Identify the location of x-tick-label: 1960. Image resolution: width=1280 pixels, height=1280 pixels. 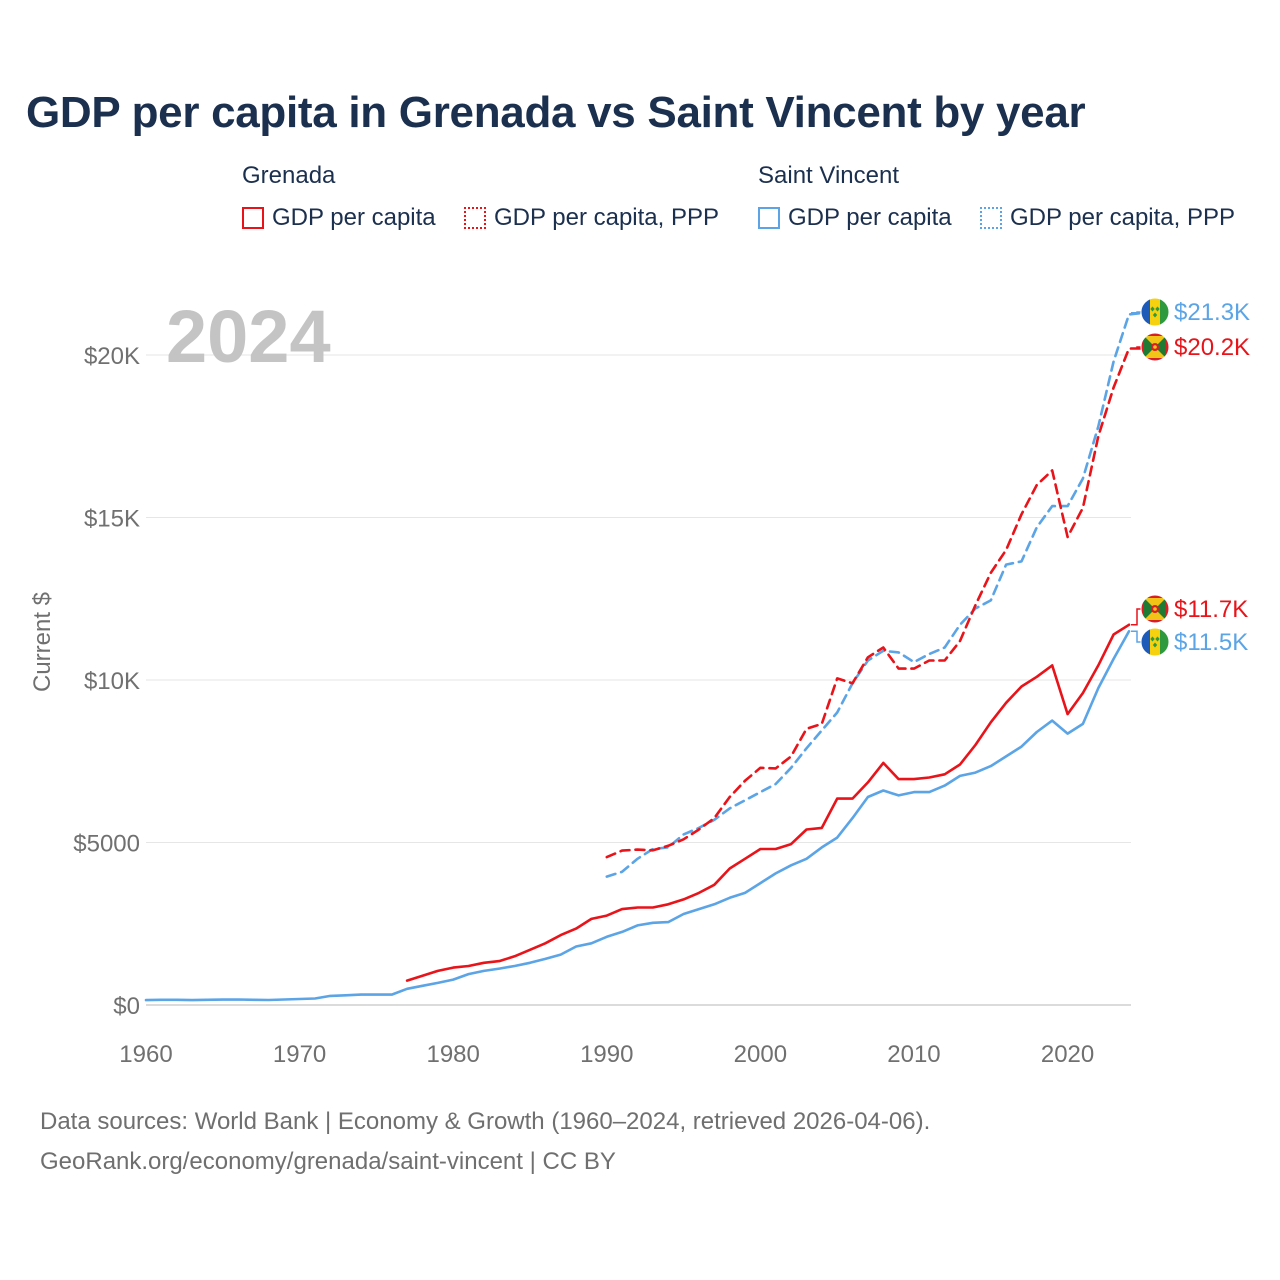
(145, 1054).